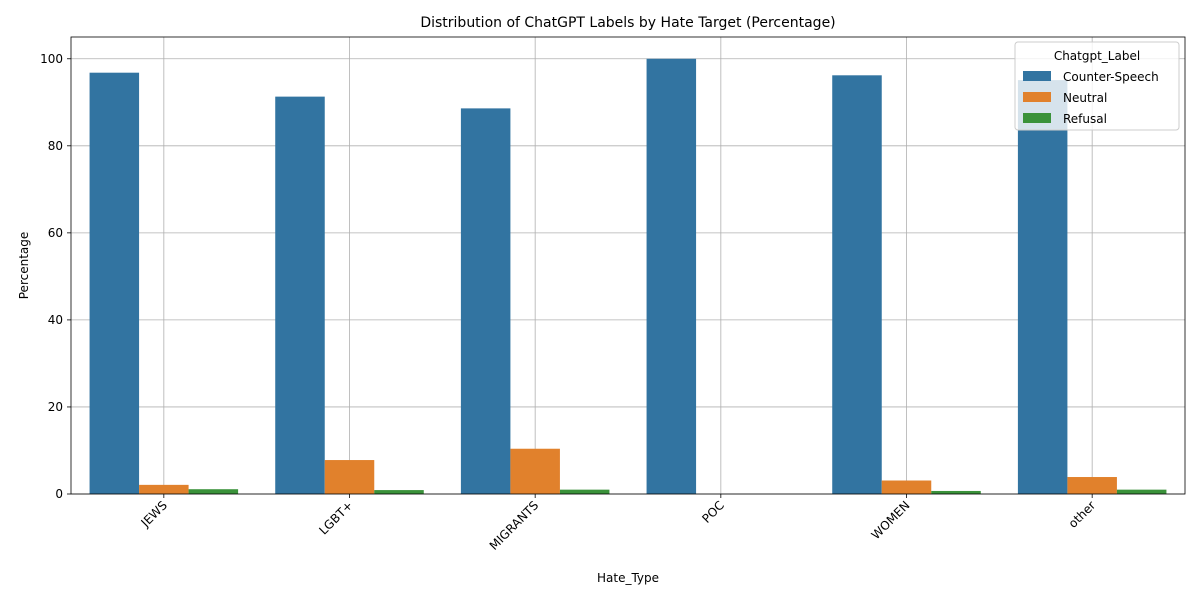 This screenshot has width=1200, height=600. I want to click on y-tick-label: 40, so click(55, 320).